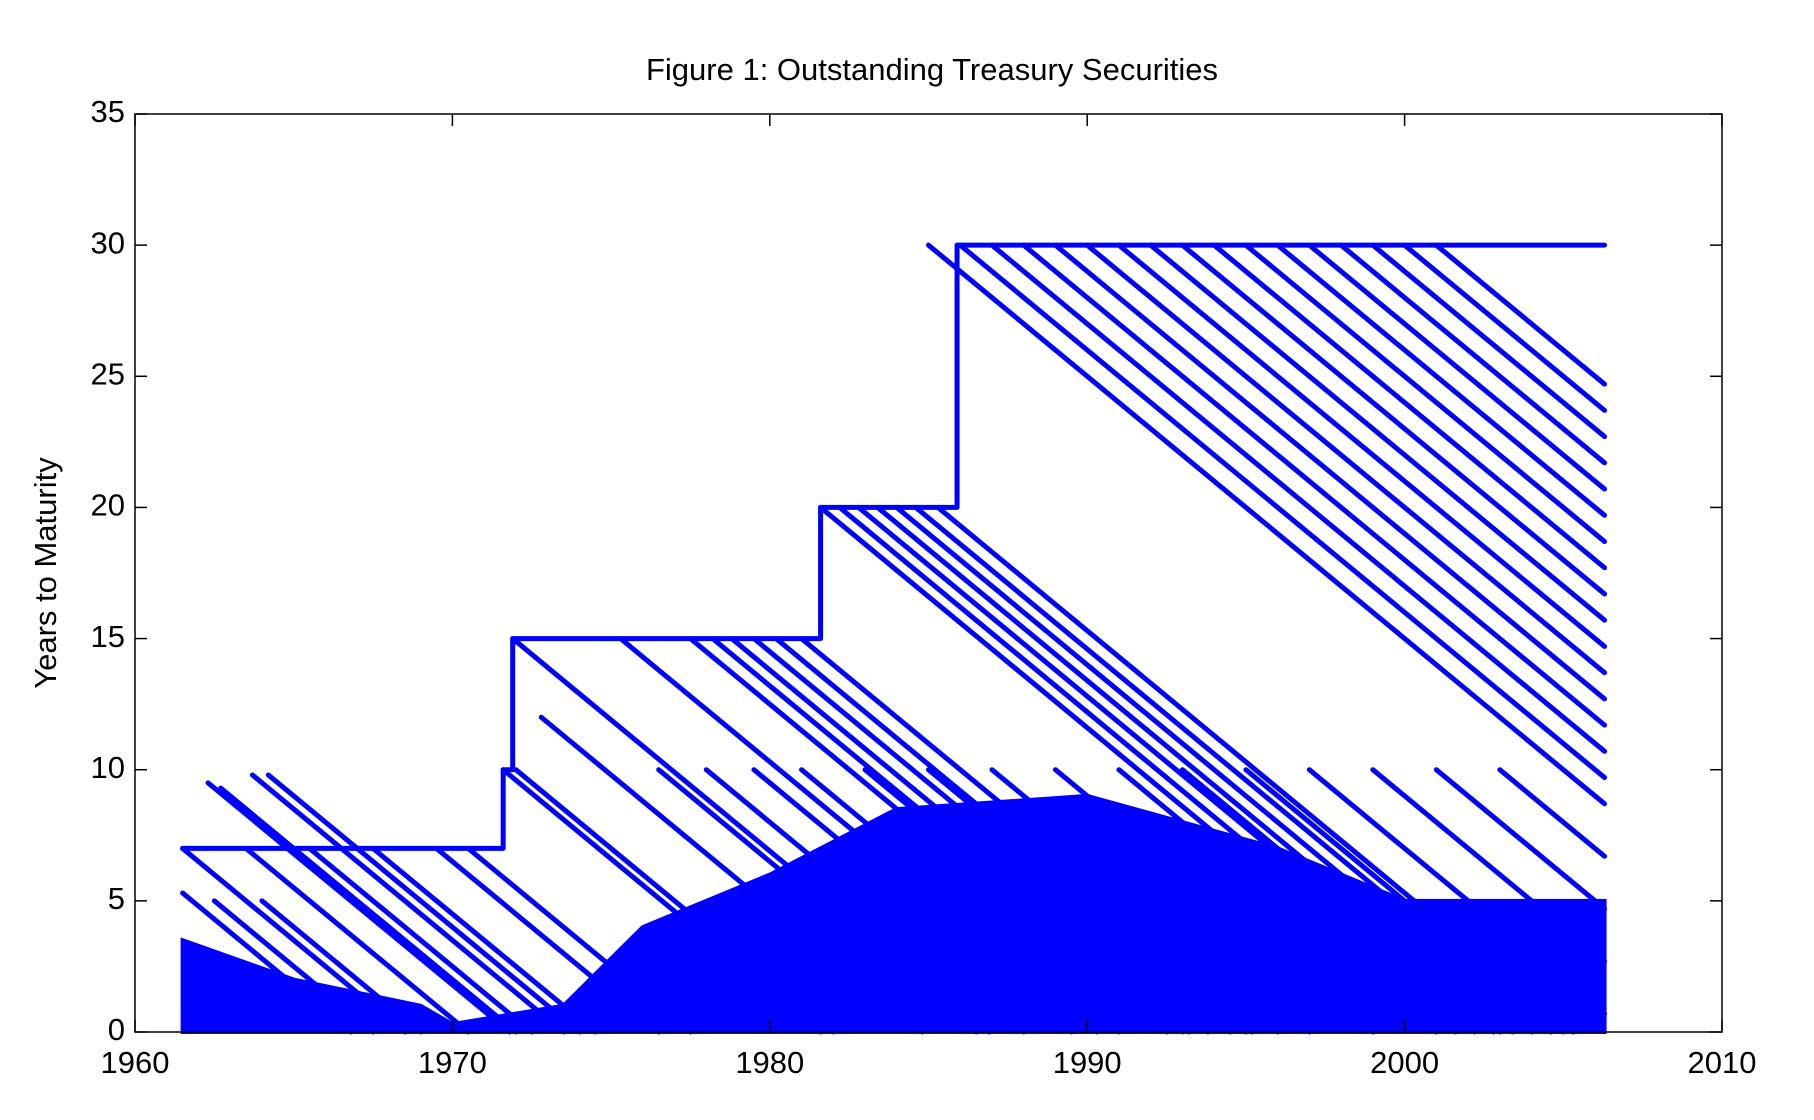 The width and height of the screenshot is (1814, 1120). Describe the element at coordinates (108, 767) in the screenshot. I see `y-tick-label: 10` at that location.